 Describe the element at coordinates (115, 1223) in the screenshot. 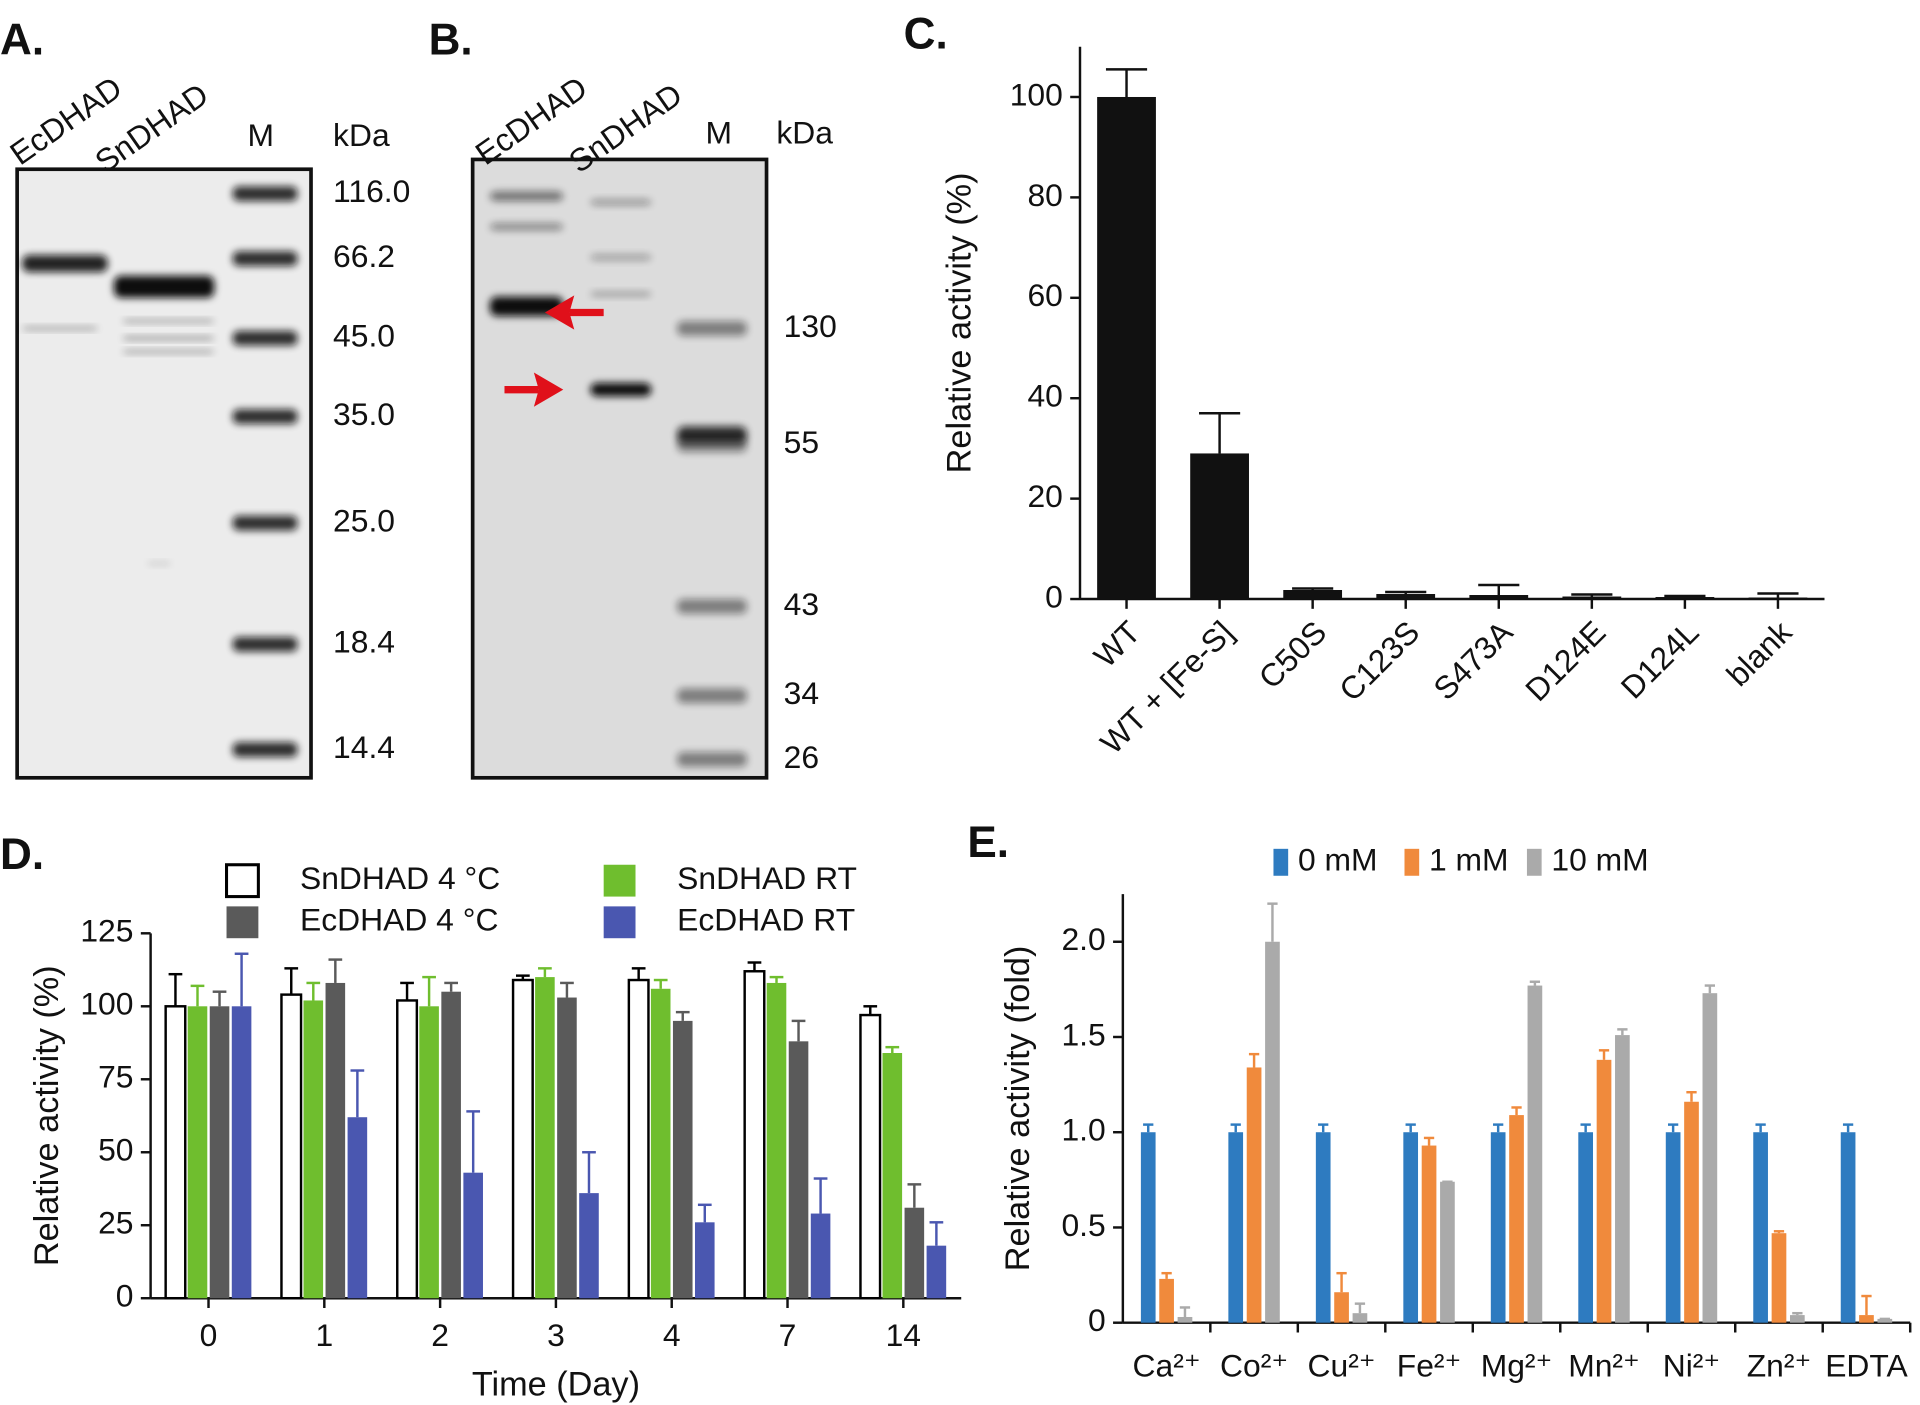

I see `y-tick-label: 25` at that location.